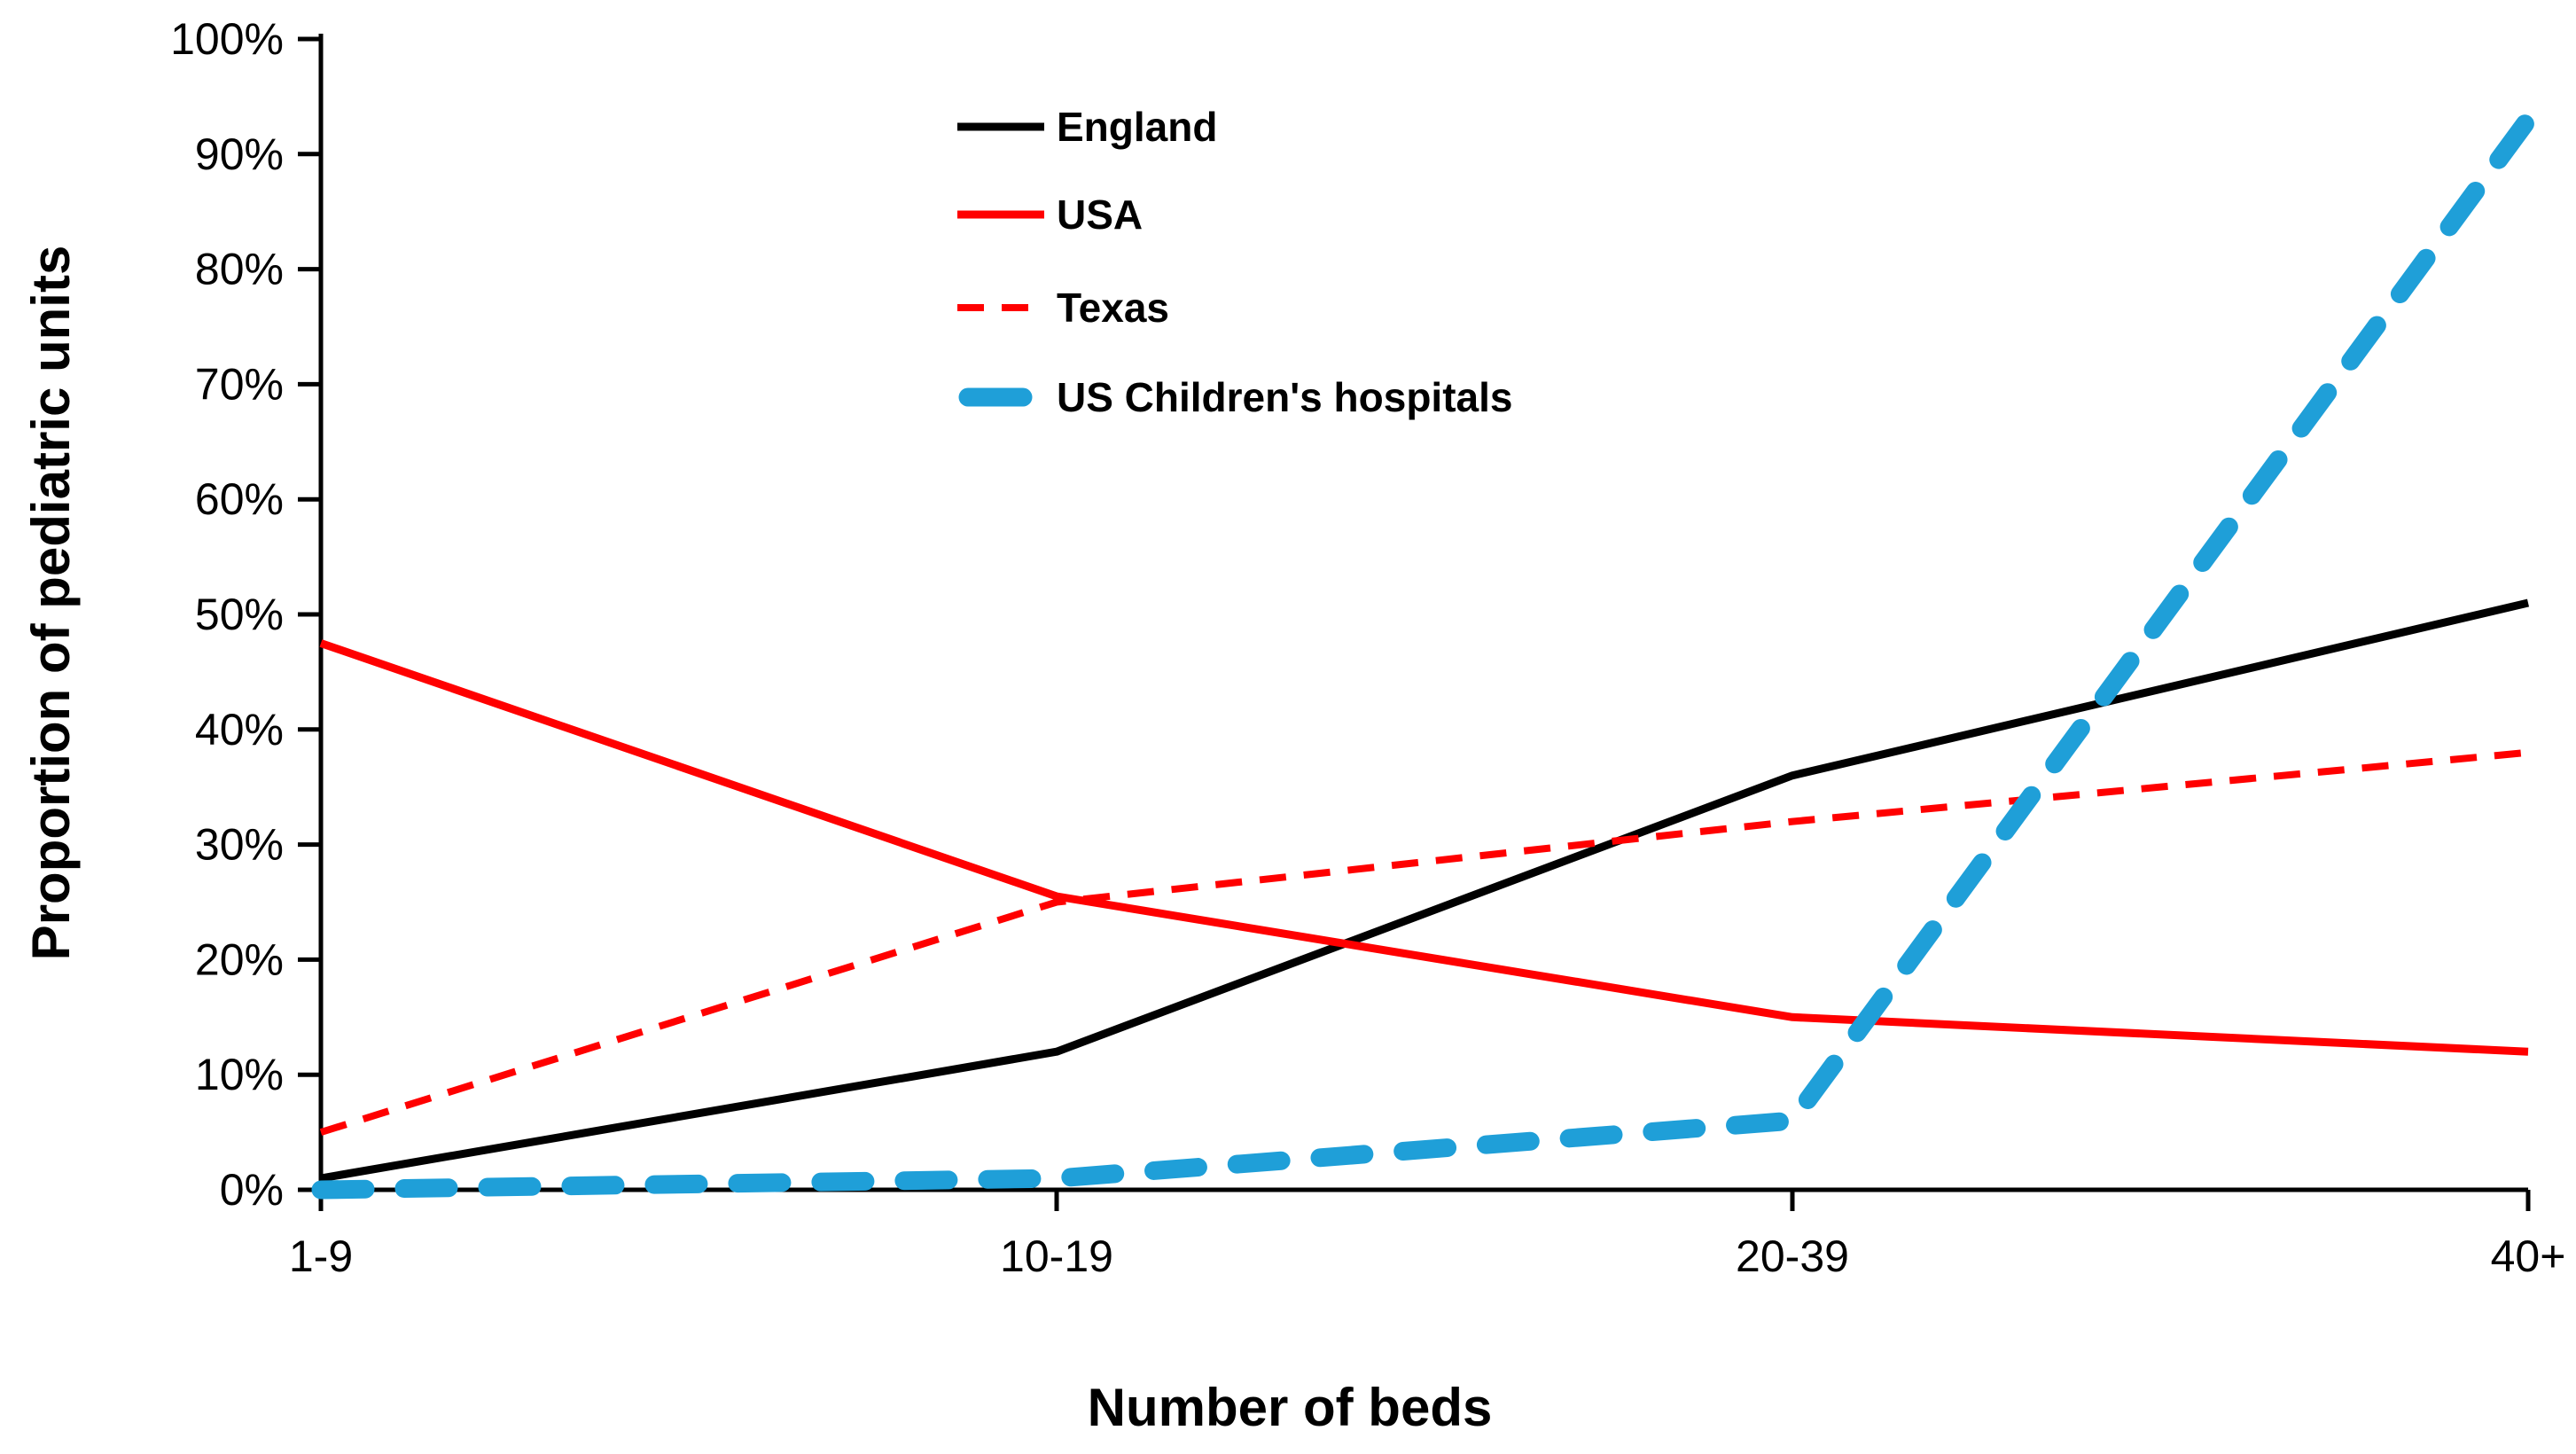 This screenshot has height=1454, width=2576. I want to click on legend-label-texas: Texas, so click(1113, 308).